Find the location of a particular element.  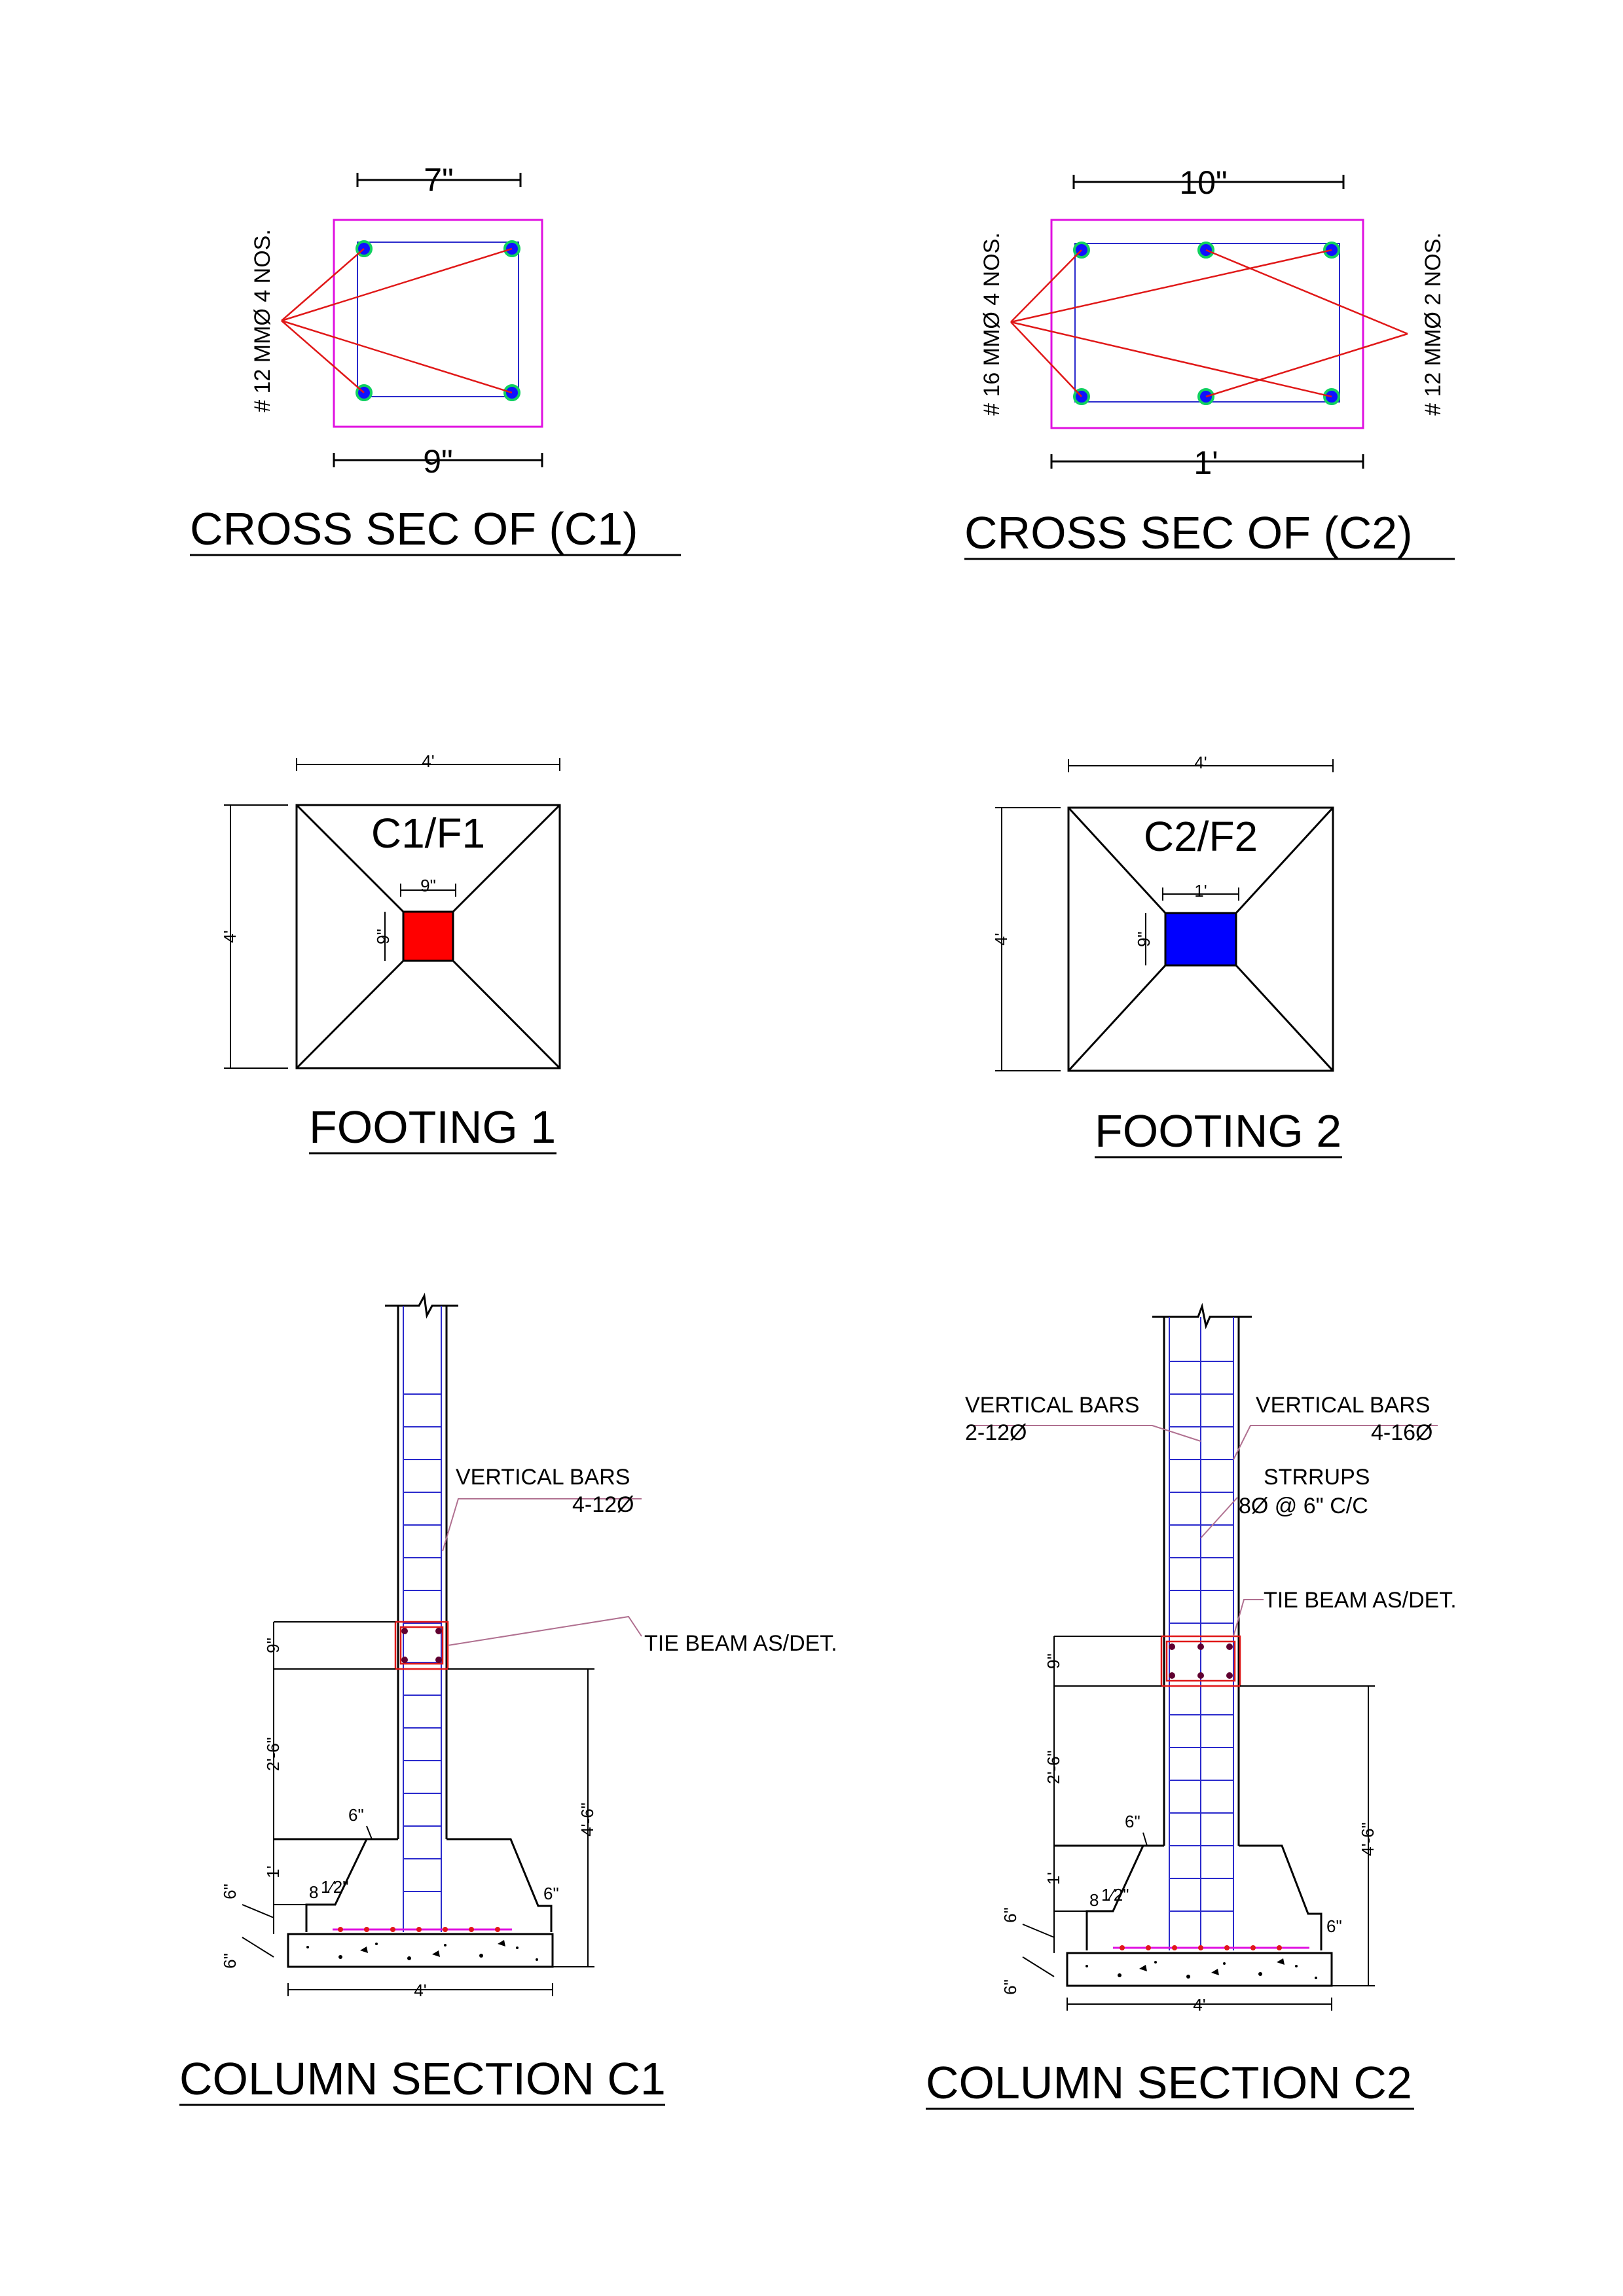

footing2-title: FOOTING 2 is located at coordinates (1218, 1131).